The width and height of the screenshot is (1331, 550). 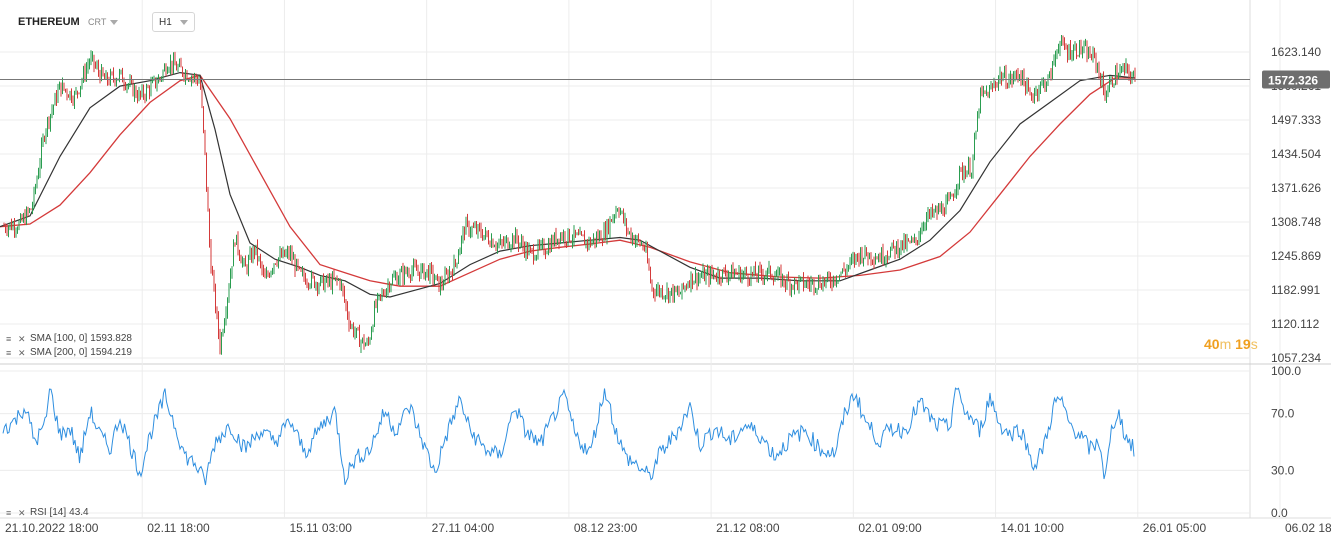 What do you see at coordinates (1296, 154) in the screenshot?
I see `price-tick-label: 1434.504` at bounding box center [1296, 154].